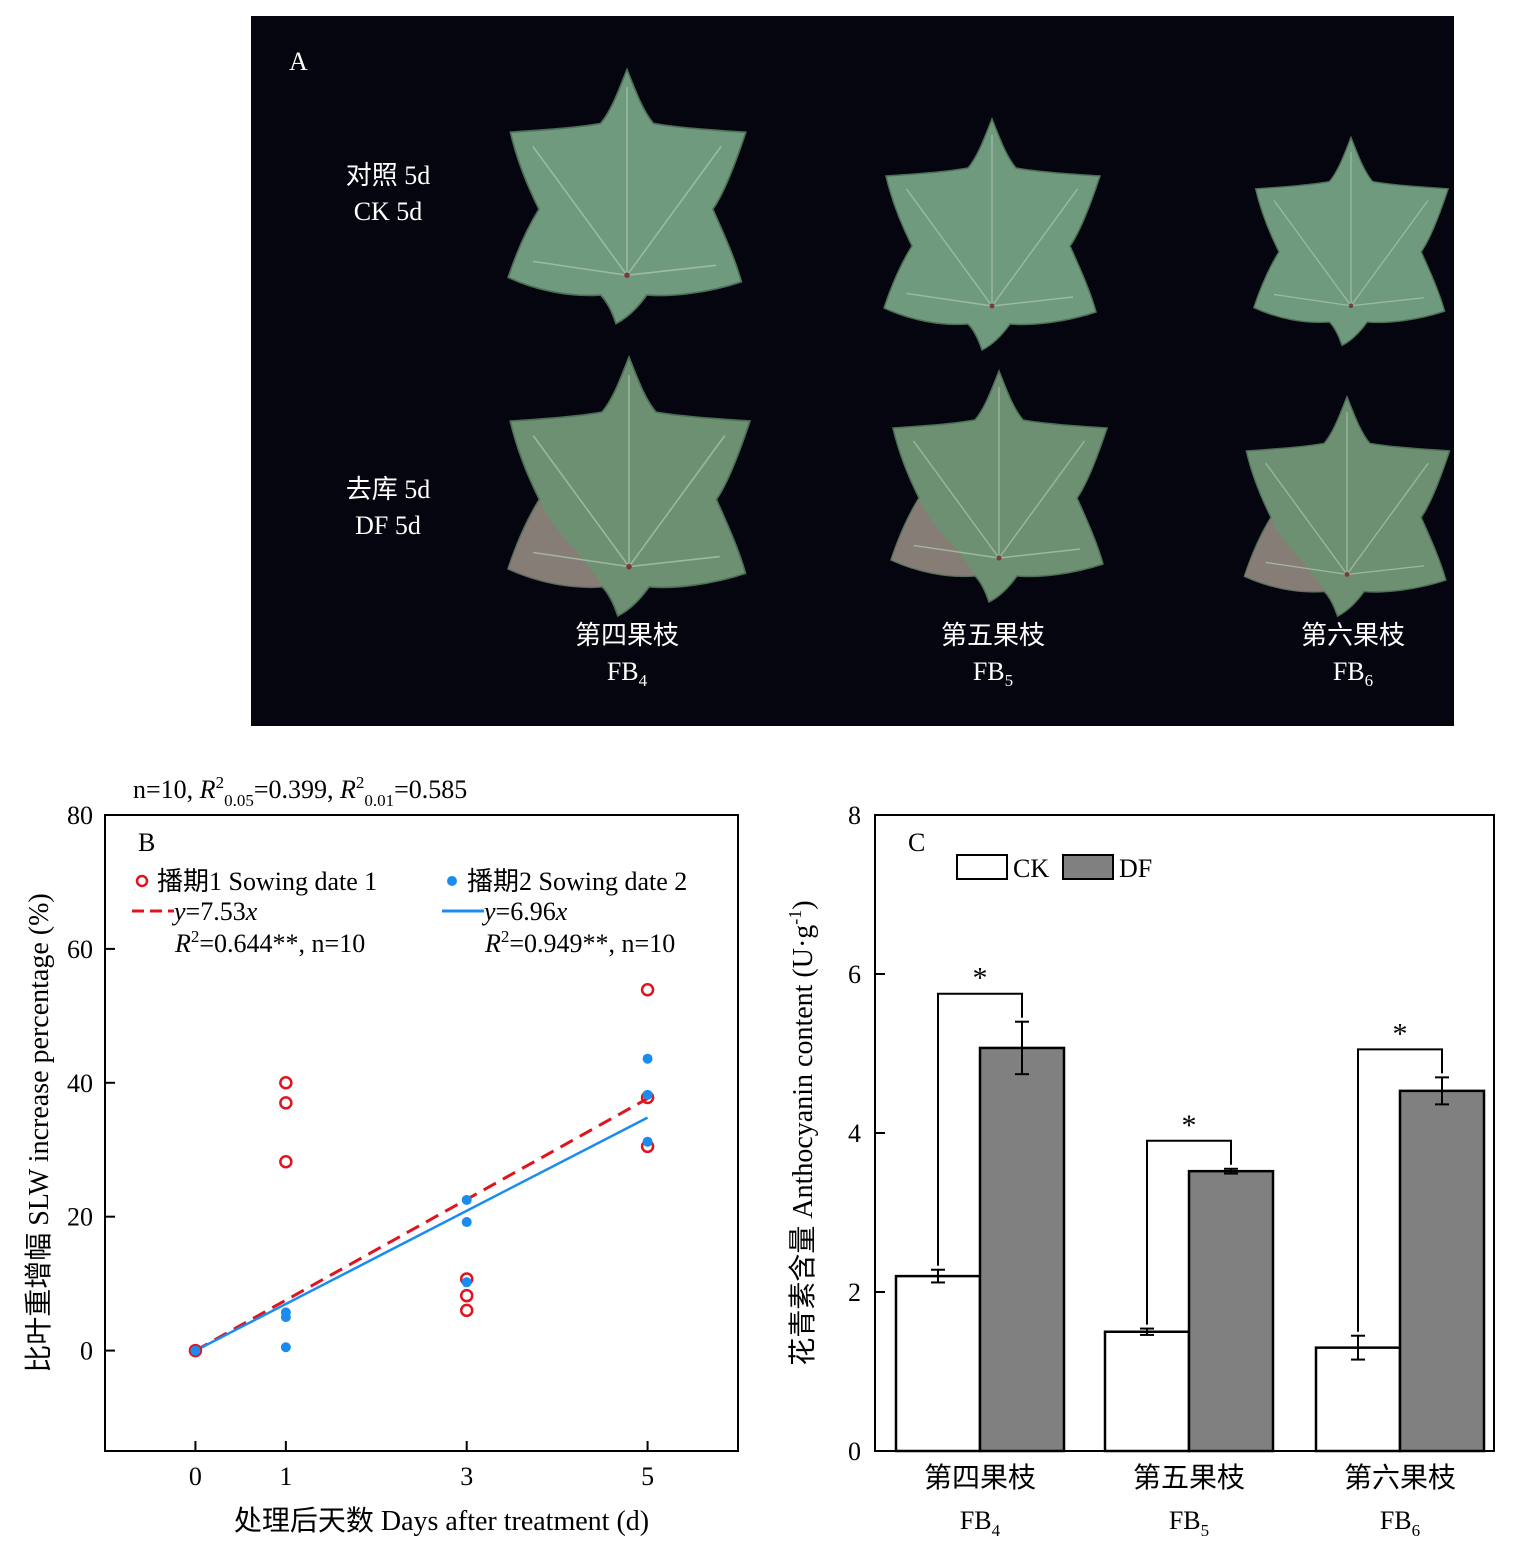 The height and width of the screenshot is (1555, 1520). What do you see at coordinates (1400, 1523) in the screenshot?
I see `category-label-en: FB6` at bounding box center [1400, 1523].